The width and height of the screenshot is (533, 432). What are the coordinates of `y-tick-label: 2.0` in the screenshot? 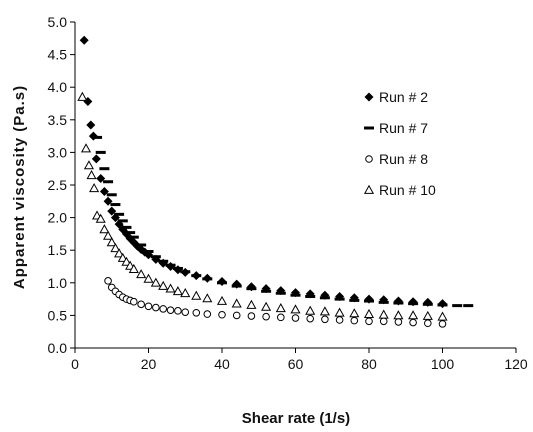 It's located at (58, 218).